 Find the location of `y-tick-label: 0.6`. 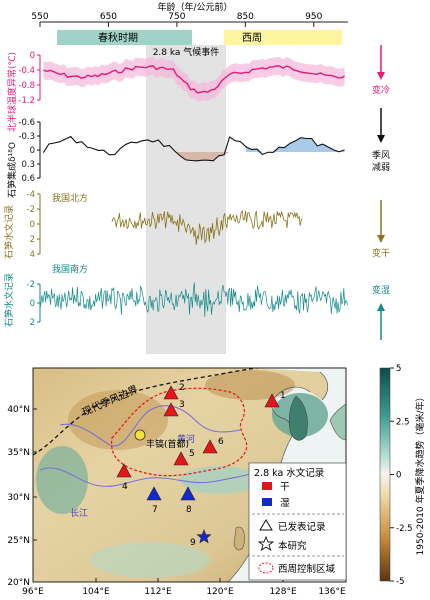

y-tick-label: 0.6 is located at coordinates (28, 179).